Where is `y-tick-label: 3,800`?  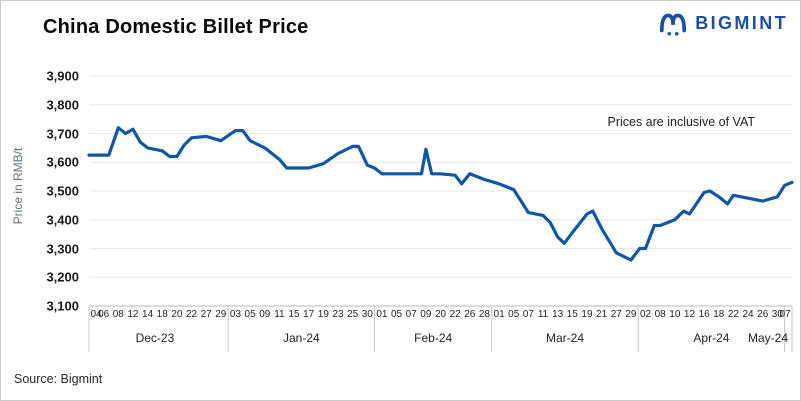 y-tick-label: 3,800 is located at coordinates (62, 105).